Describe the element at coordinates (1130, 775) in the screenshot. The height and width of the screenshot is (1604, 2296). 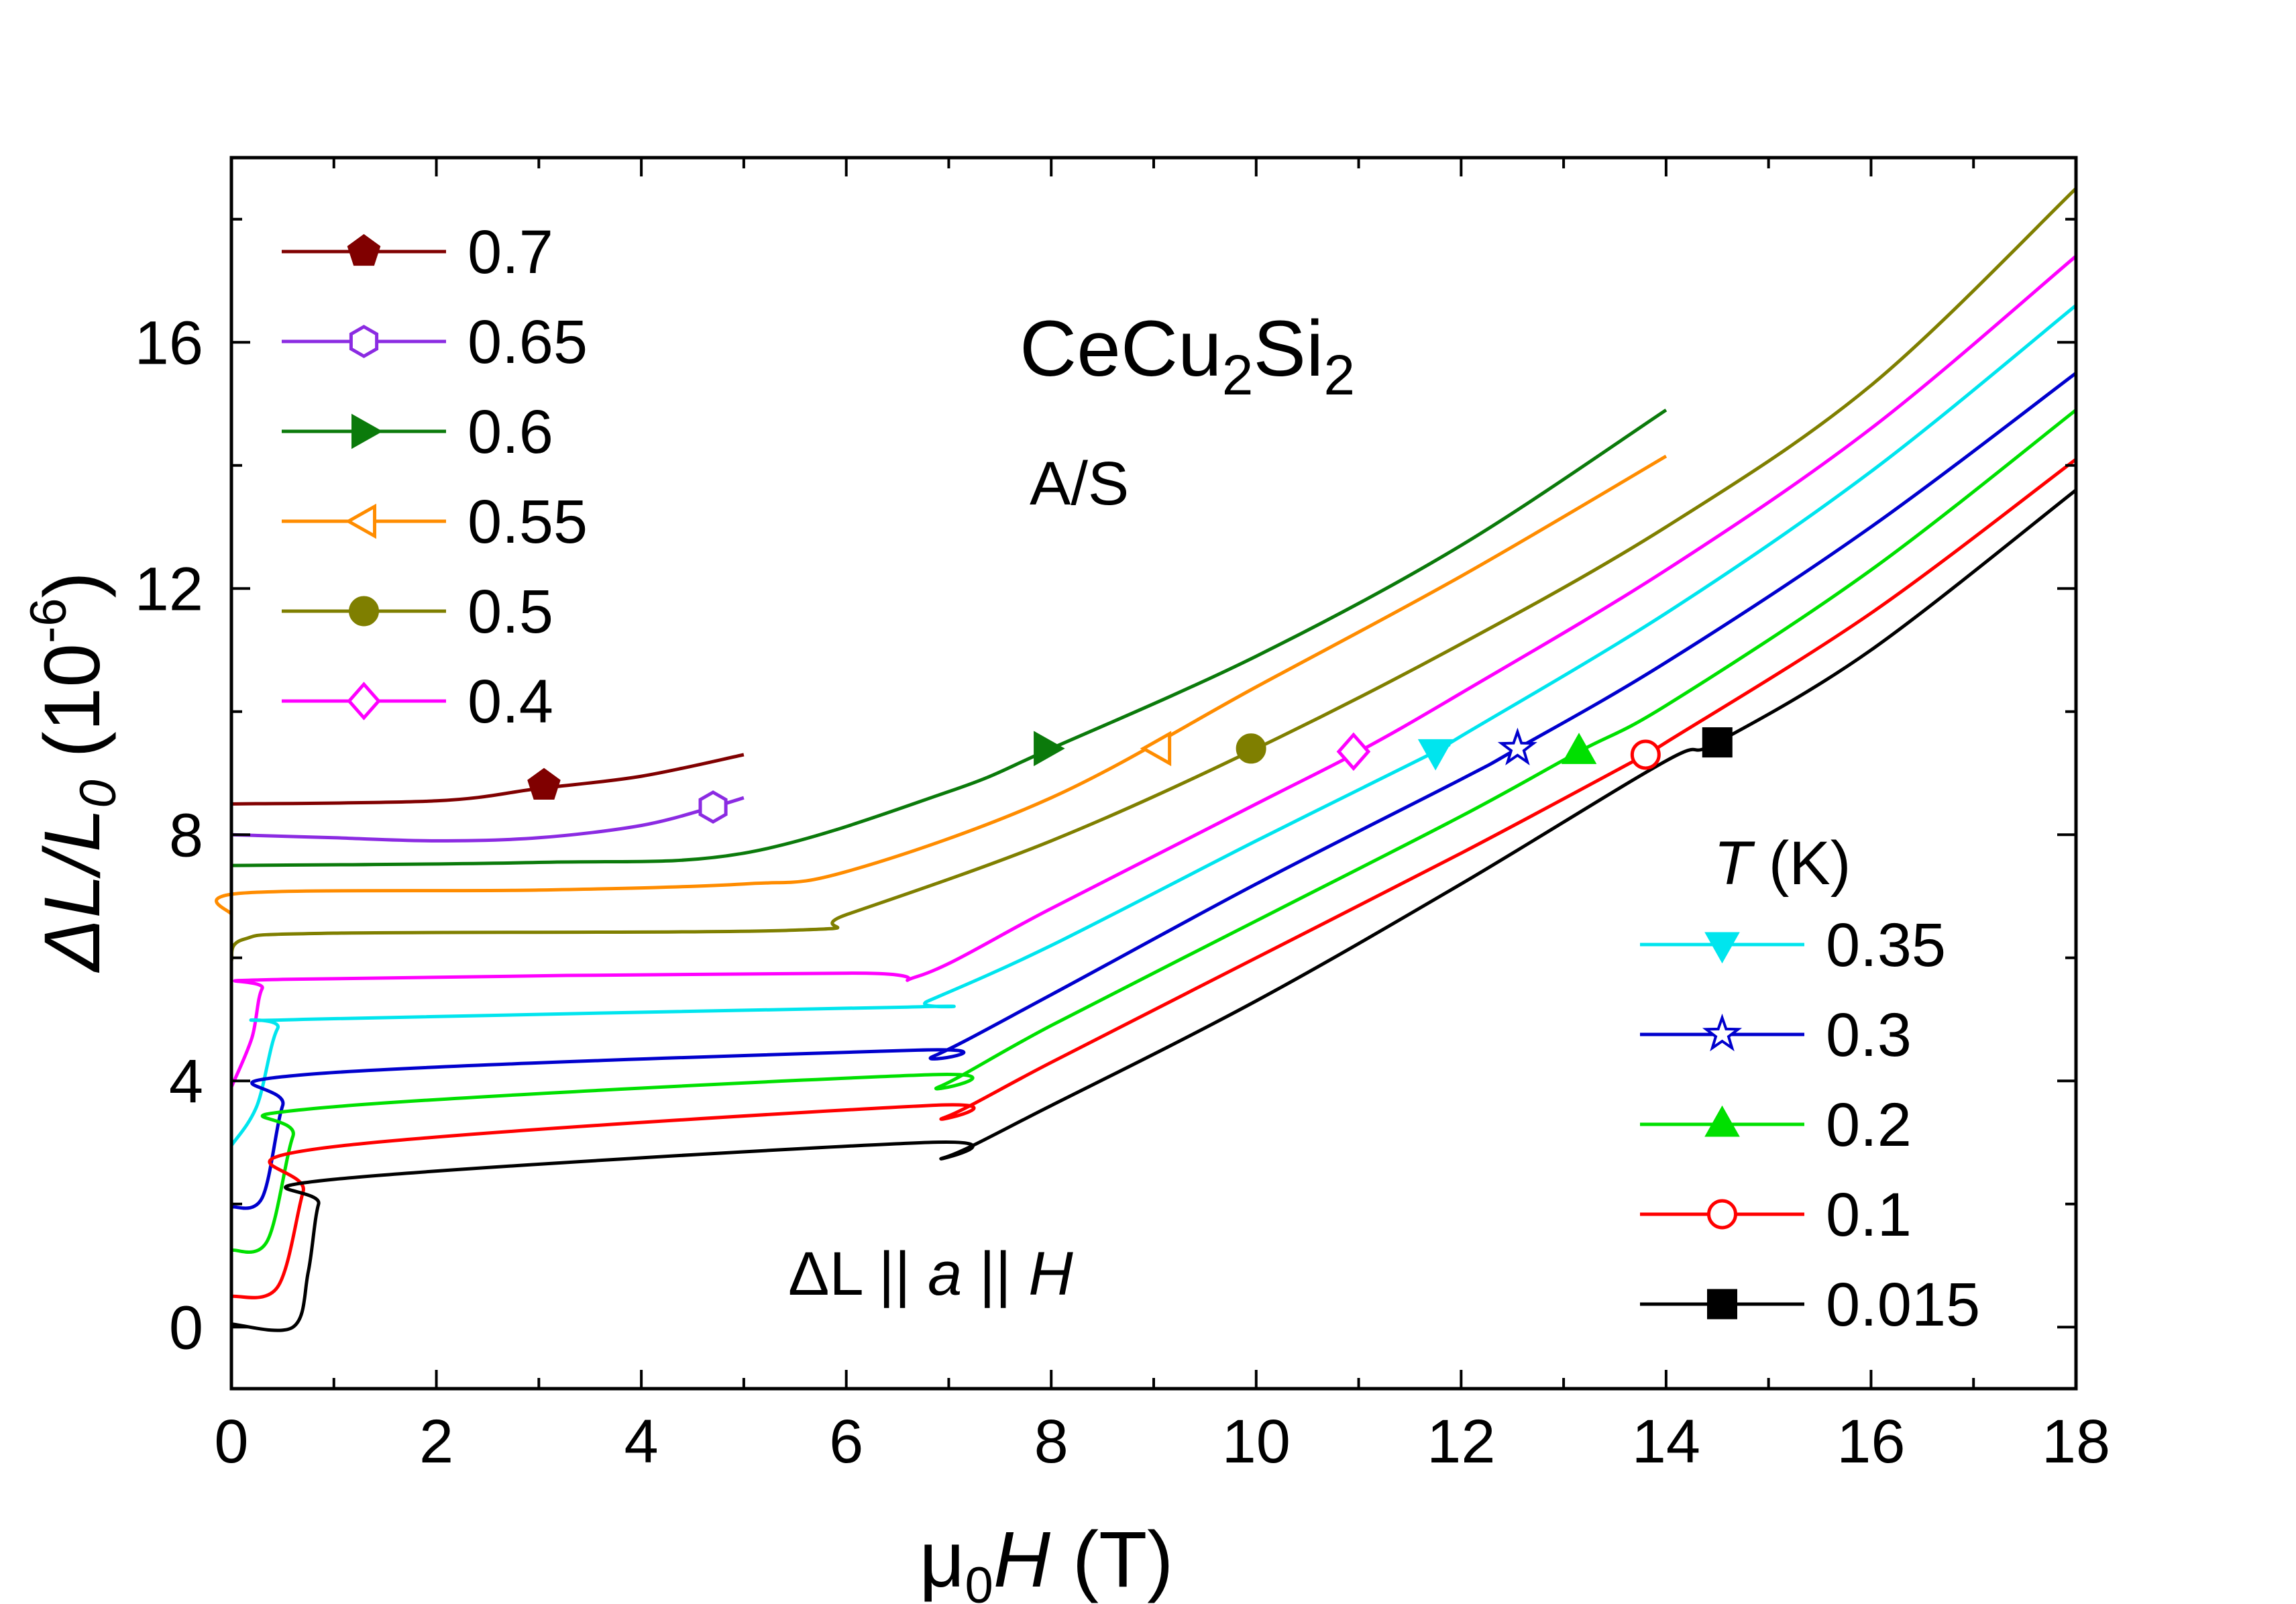
I see `data-markers` at that location.